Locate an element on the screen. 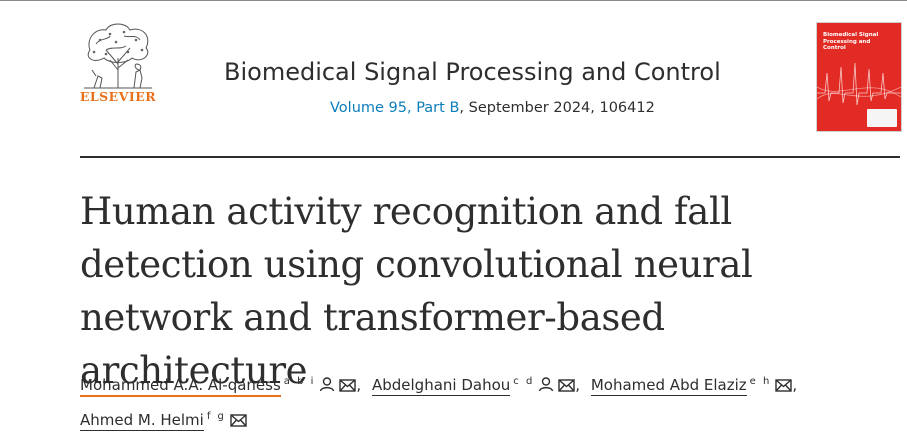 This screenshot has height=437, width=907. top-rule is located at coordinates (453, 0).